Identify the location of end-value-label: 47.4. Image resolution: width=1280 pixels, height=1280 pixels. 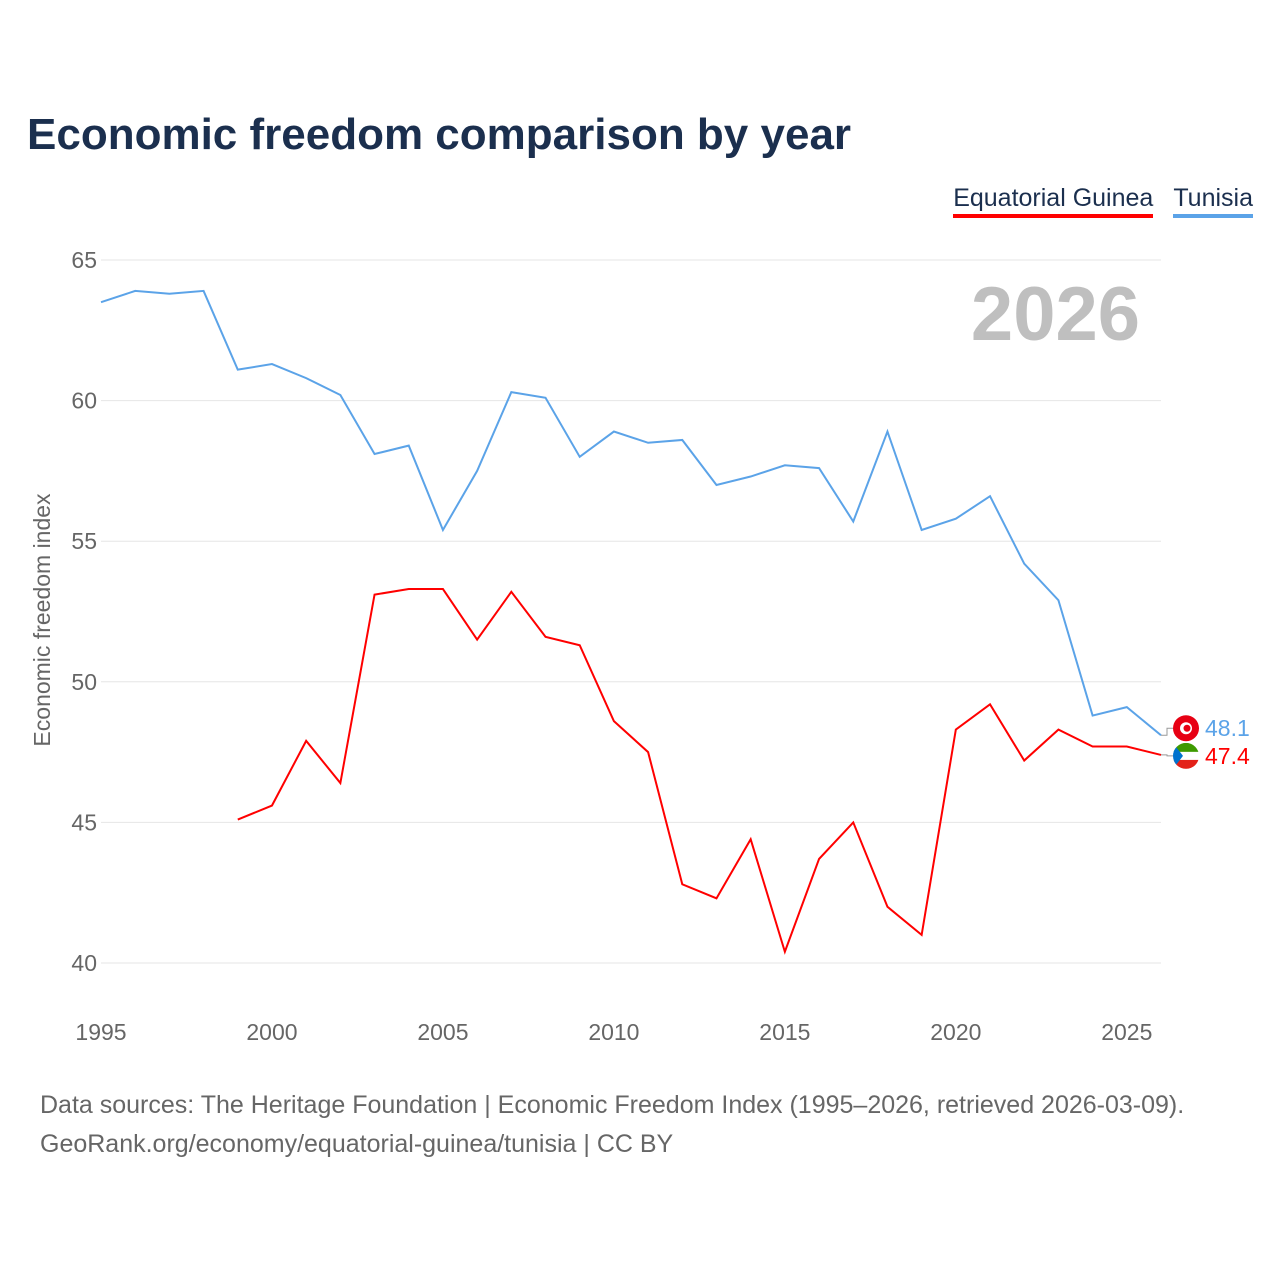
(1227, 756).